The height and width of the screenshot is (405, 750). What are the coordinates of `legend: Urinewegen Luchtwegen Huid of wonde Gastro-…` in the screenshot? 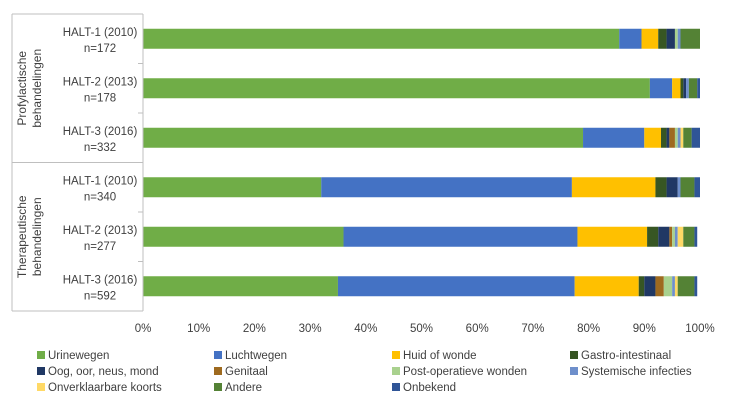 It's located at (364, 372).